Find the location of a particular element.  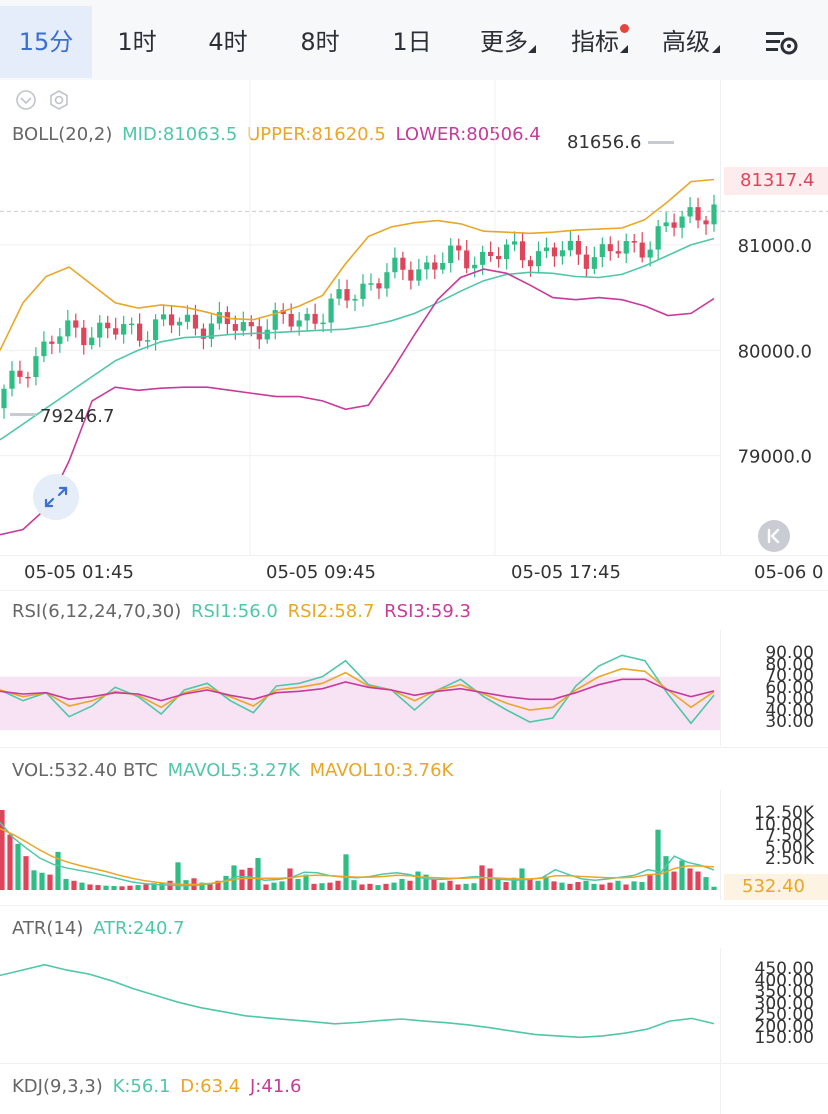

rsi-name: RSI(6,12,24,70,30) is located at coordinates (97, 611).